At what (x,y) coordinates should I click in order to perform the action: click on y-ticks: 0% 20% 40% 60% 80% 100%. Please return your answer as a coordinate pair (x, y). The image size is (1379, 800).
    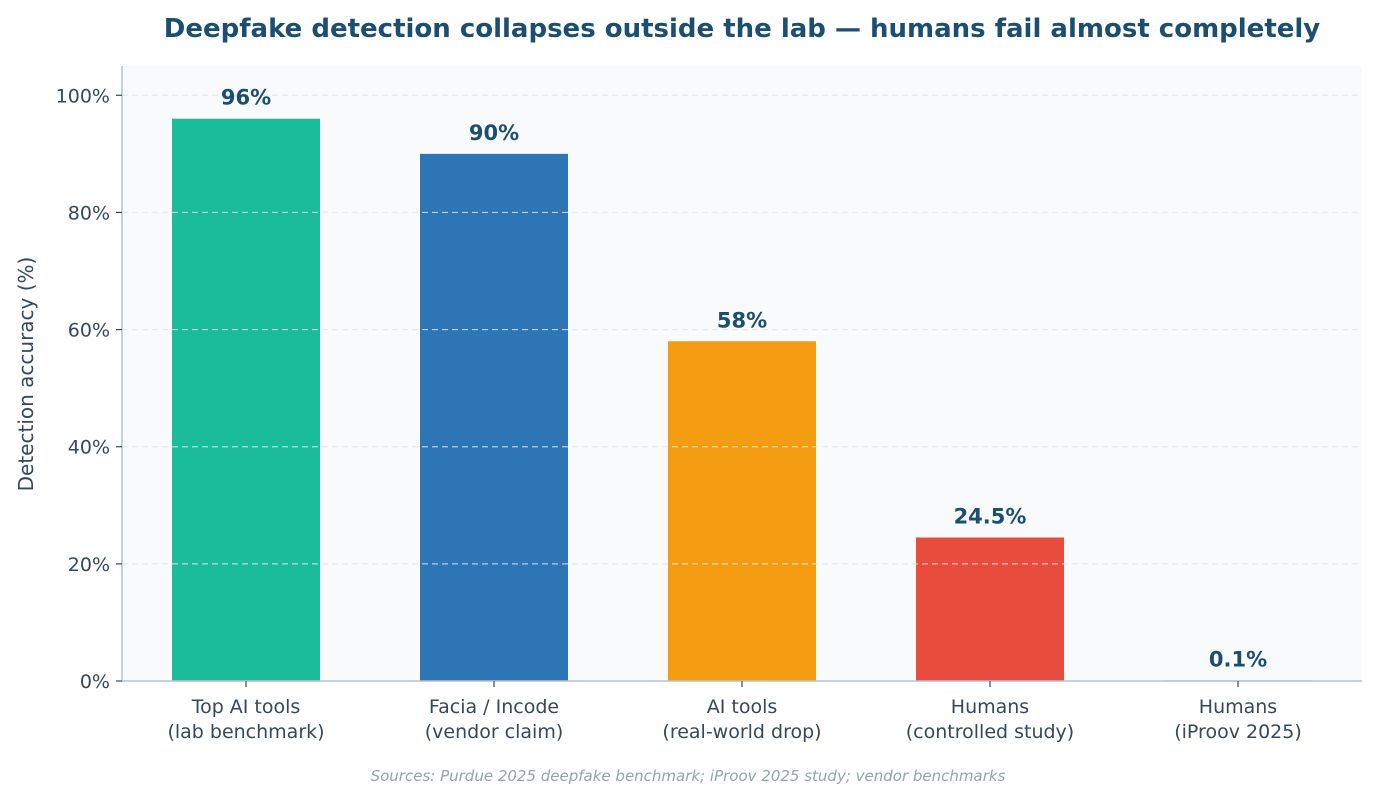
    Looking at the image, I should click on (89, 389).